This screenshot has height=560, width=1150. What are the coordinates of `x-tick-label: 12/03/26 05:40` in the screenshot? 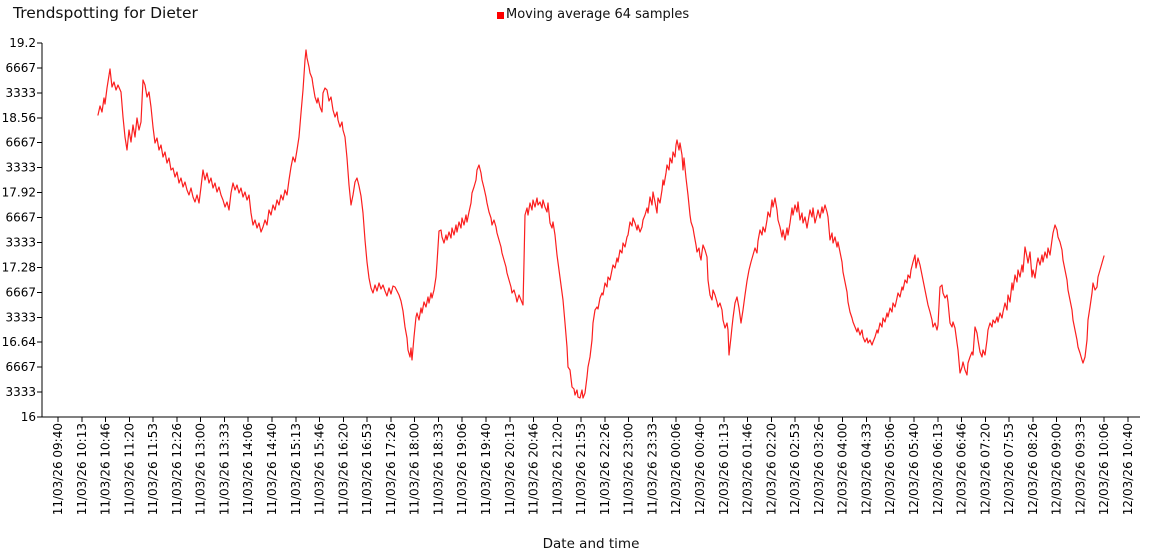 It's located at (914, 469).